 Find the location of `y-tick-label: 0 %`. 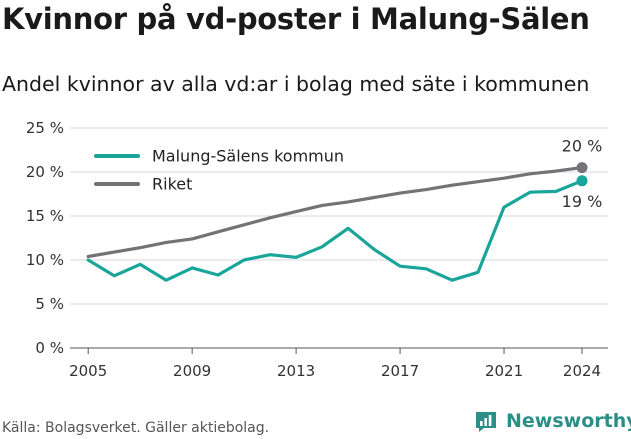

y-tick-label: 0 % is located at coordinates (49, 348).